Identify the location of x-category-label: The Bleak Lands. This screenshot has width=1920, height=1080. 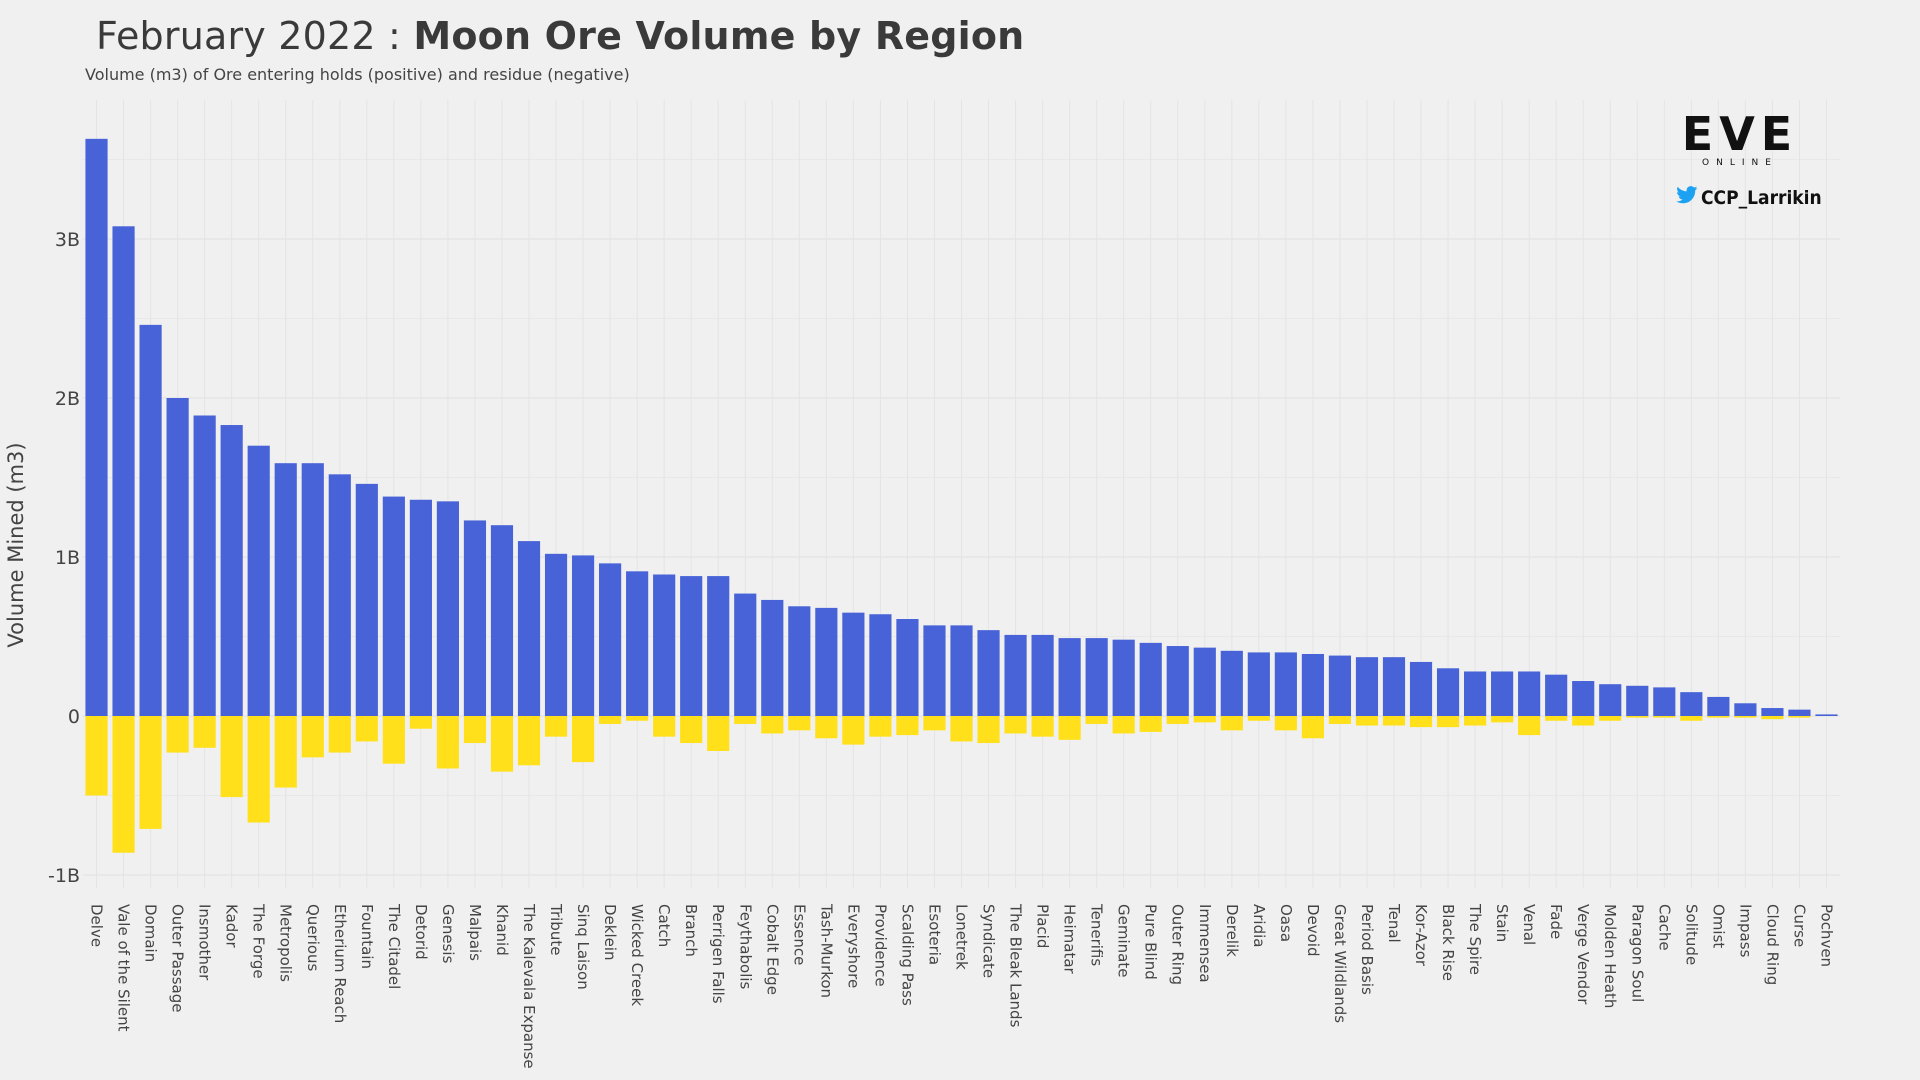
(1016, 965).